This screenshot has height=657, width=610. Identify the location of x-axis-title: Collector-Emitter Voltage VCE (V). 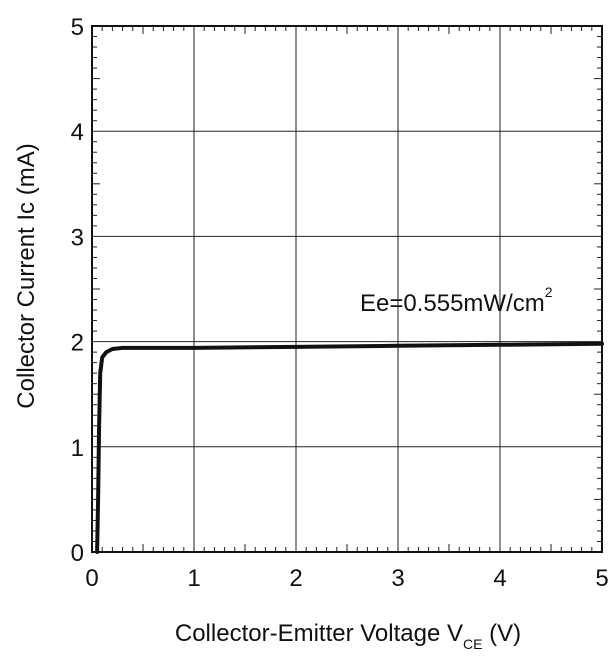
(348, 636).